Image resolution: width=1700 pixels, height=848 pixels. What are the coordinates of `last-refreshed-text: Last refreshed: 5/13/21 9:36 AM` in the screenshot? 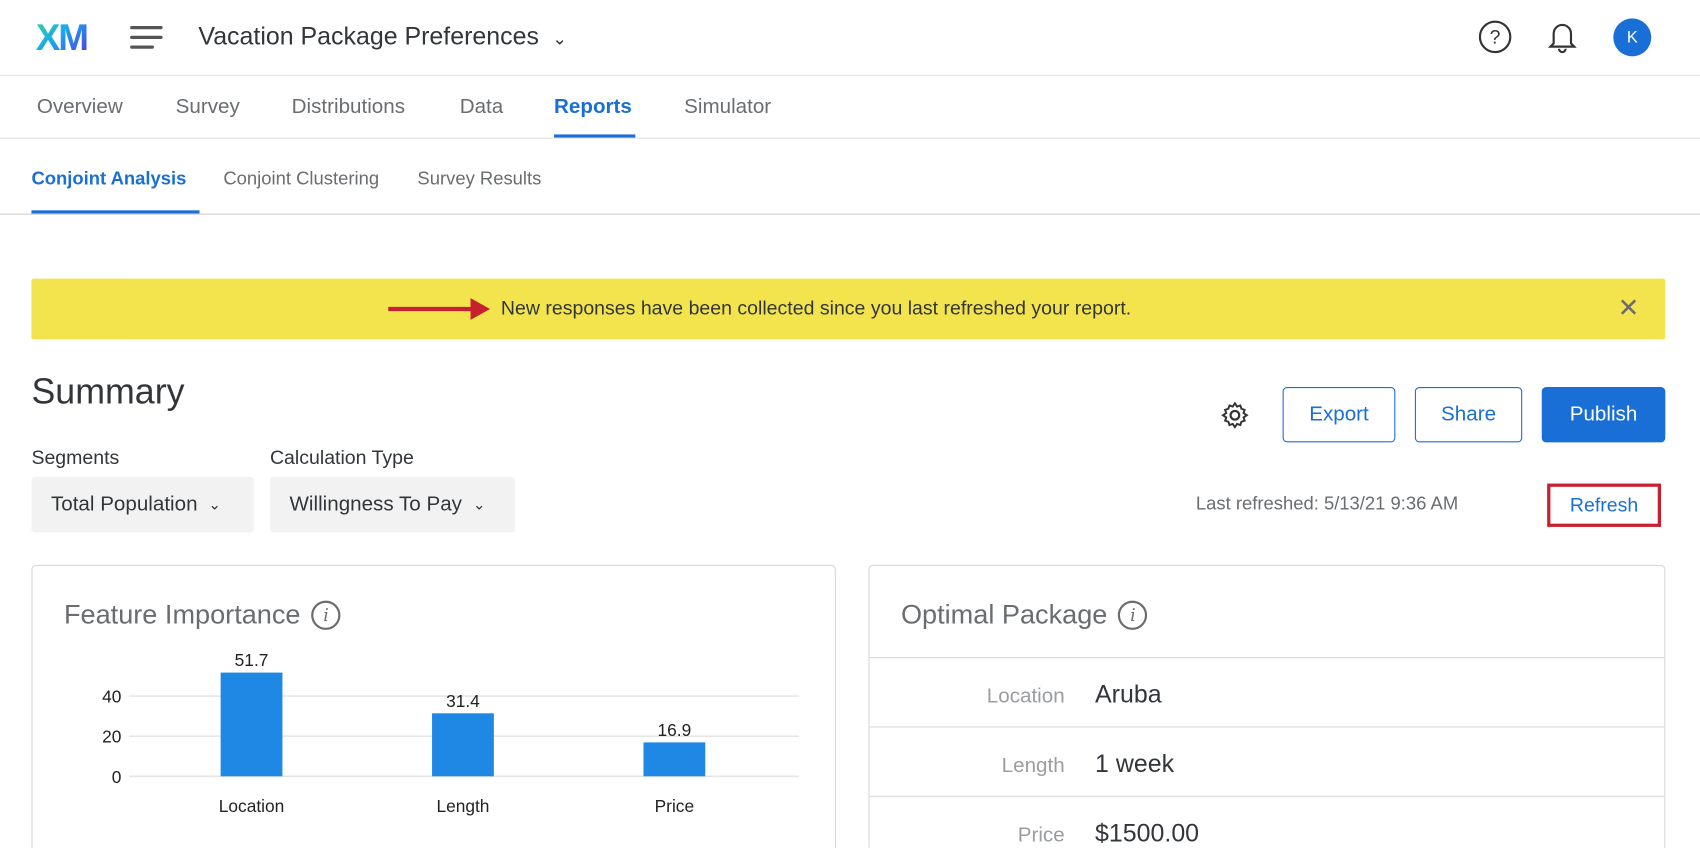 It's located at (1327, 503).